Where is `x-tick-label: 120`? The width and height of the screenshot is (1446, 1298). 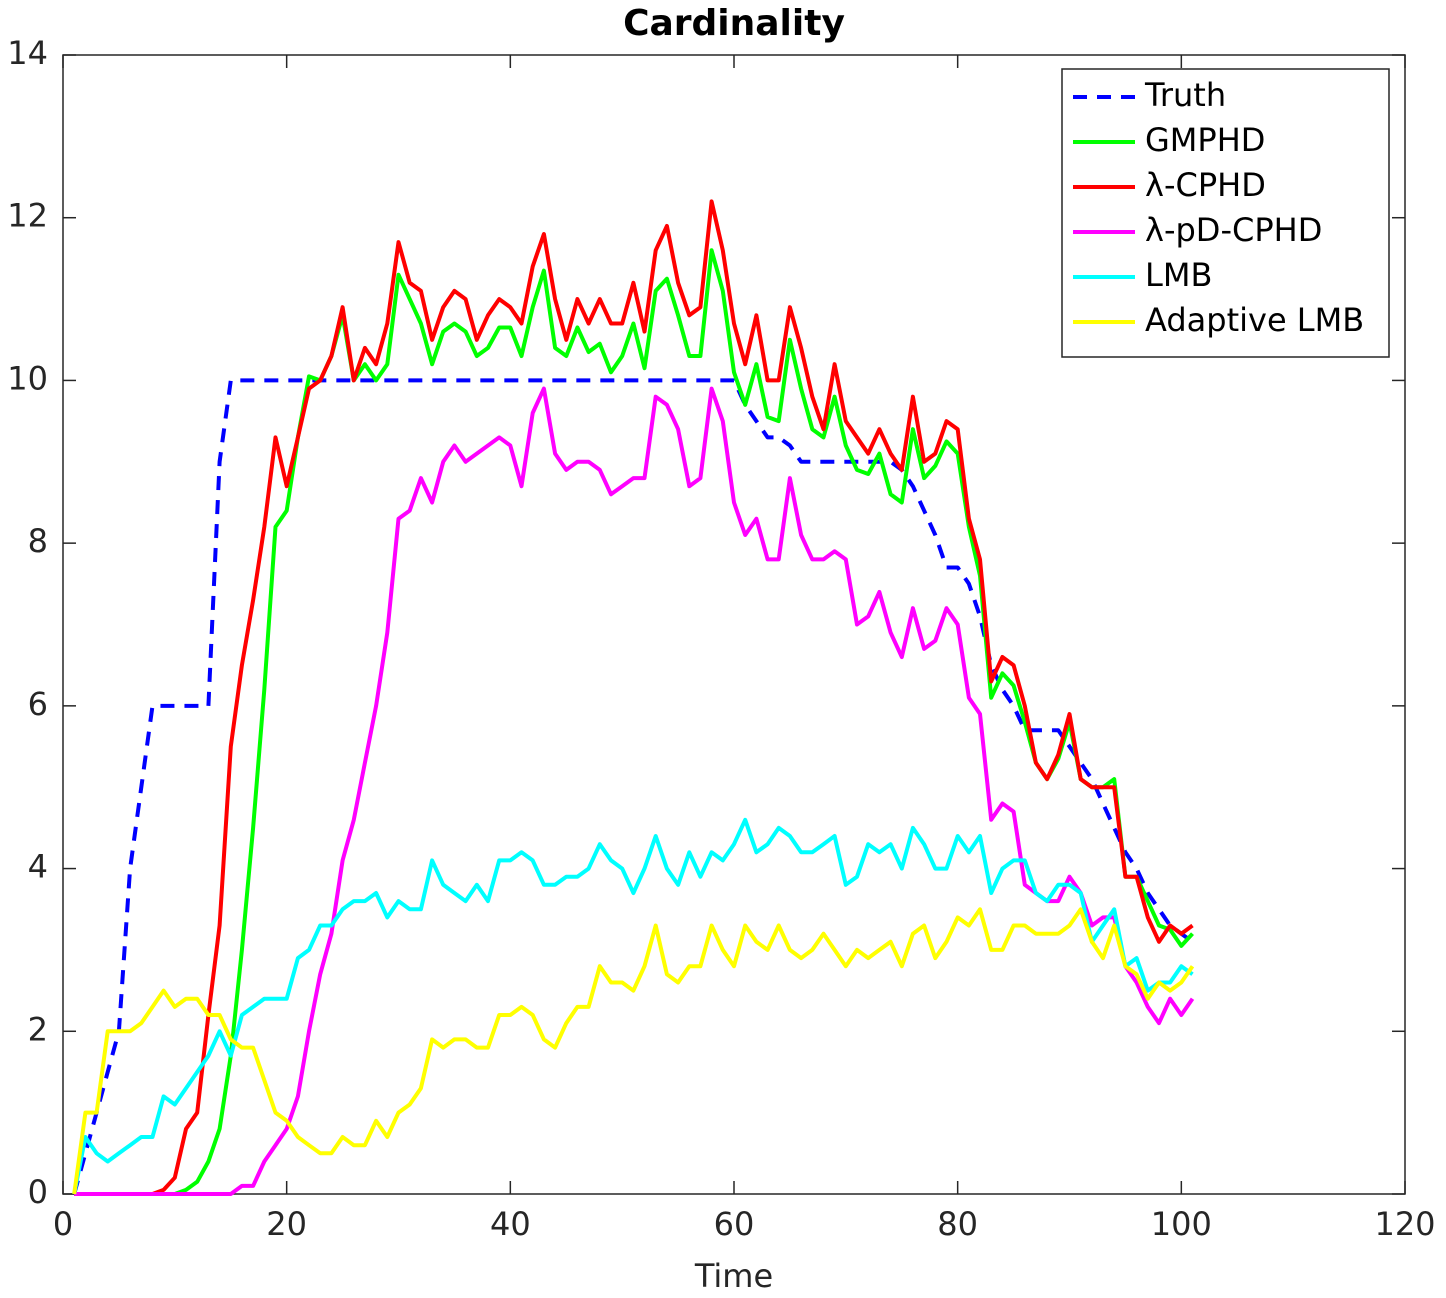
x-tick-label: 120 is located at coordinates (1404, 1224).